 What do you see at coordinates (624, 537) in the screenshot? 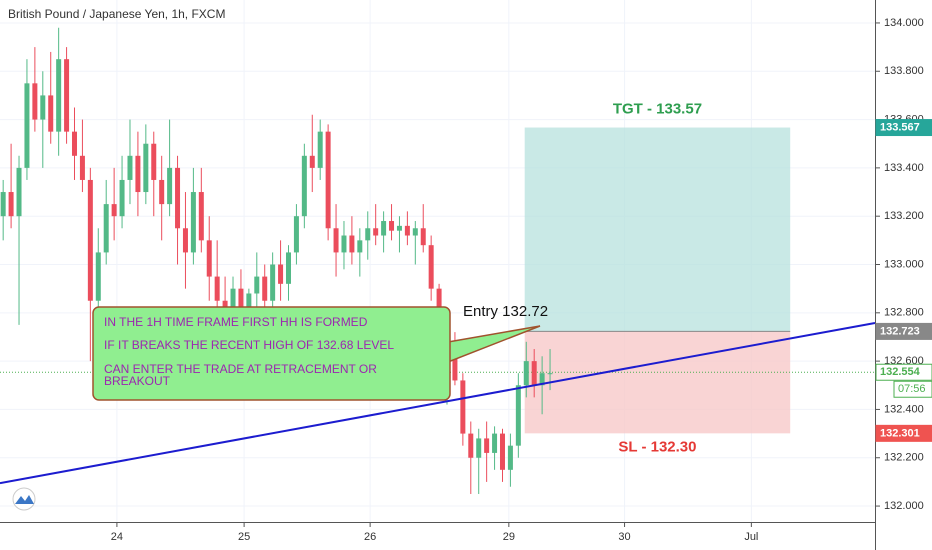
I see `x-tick-label: 30` at bounding box center [624, 537].